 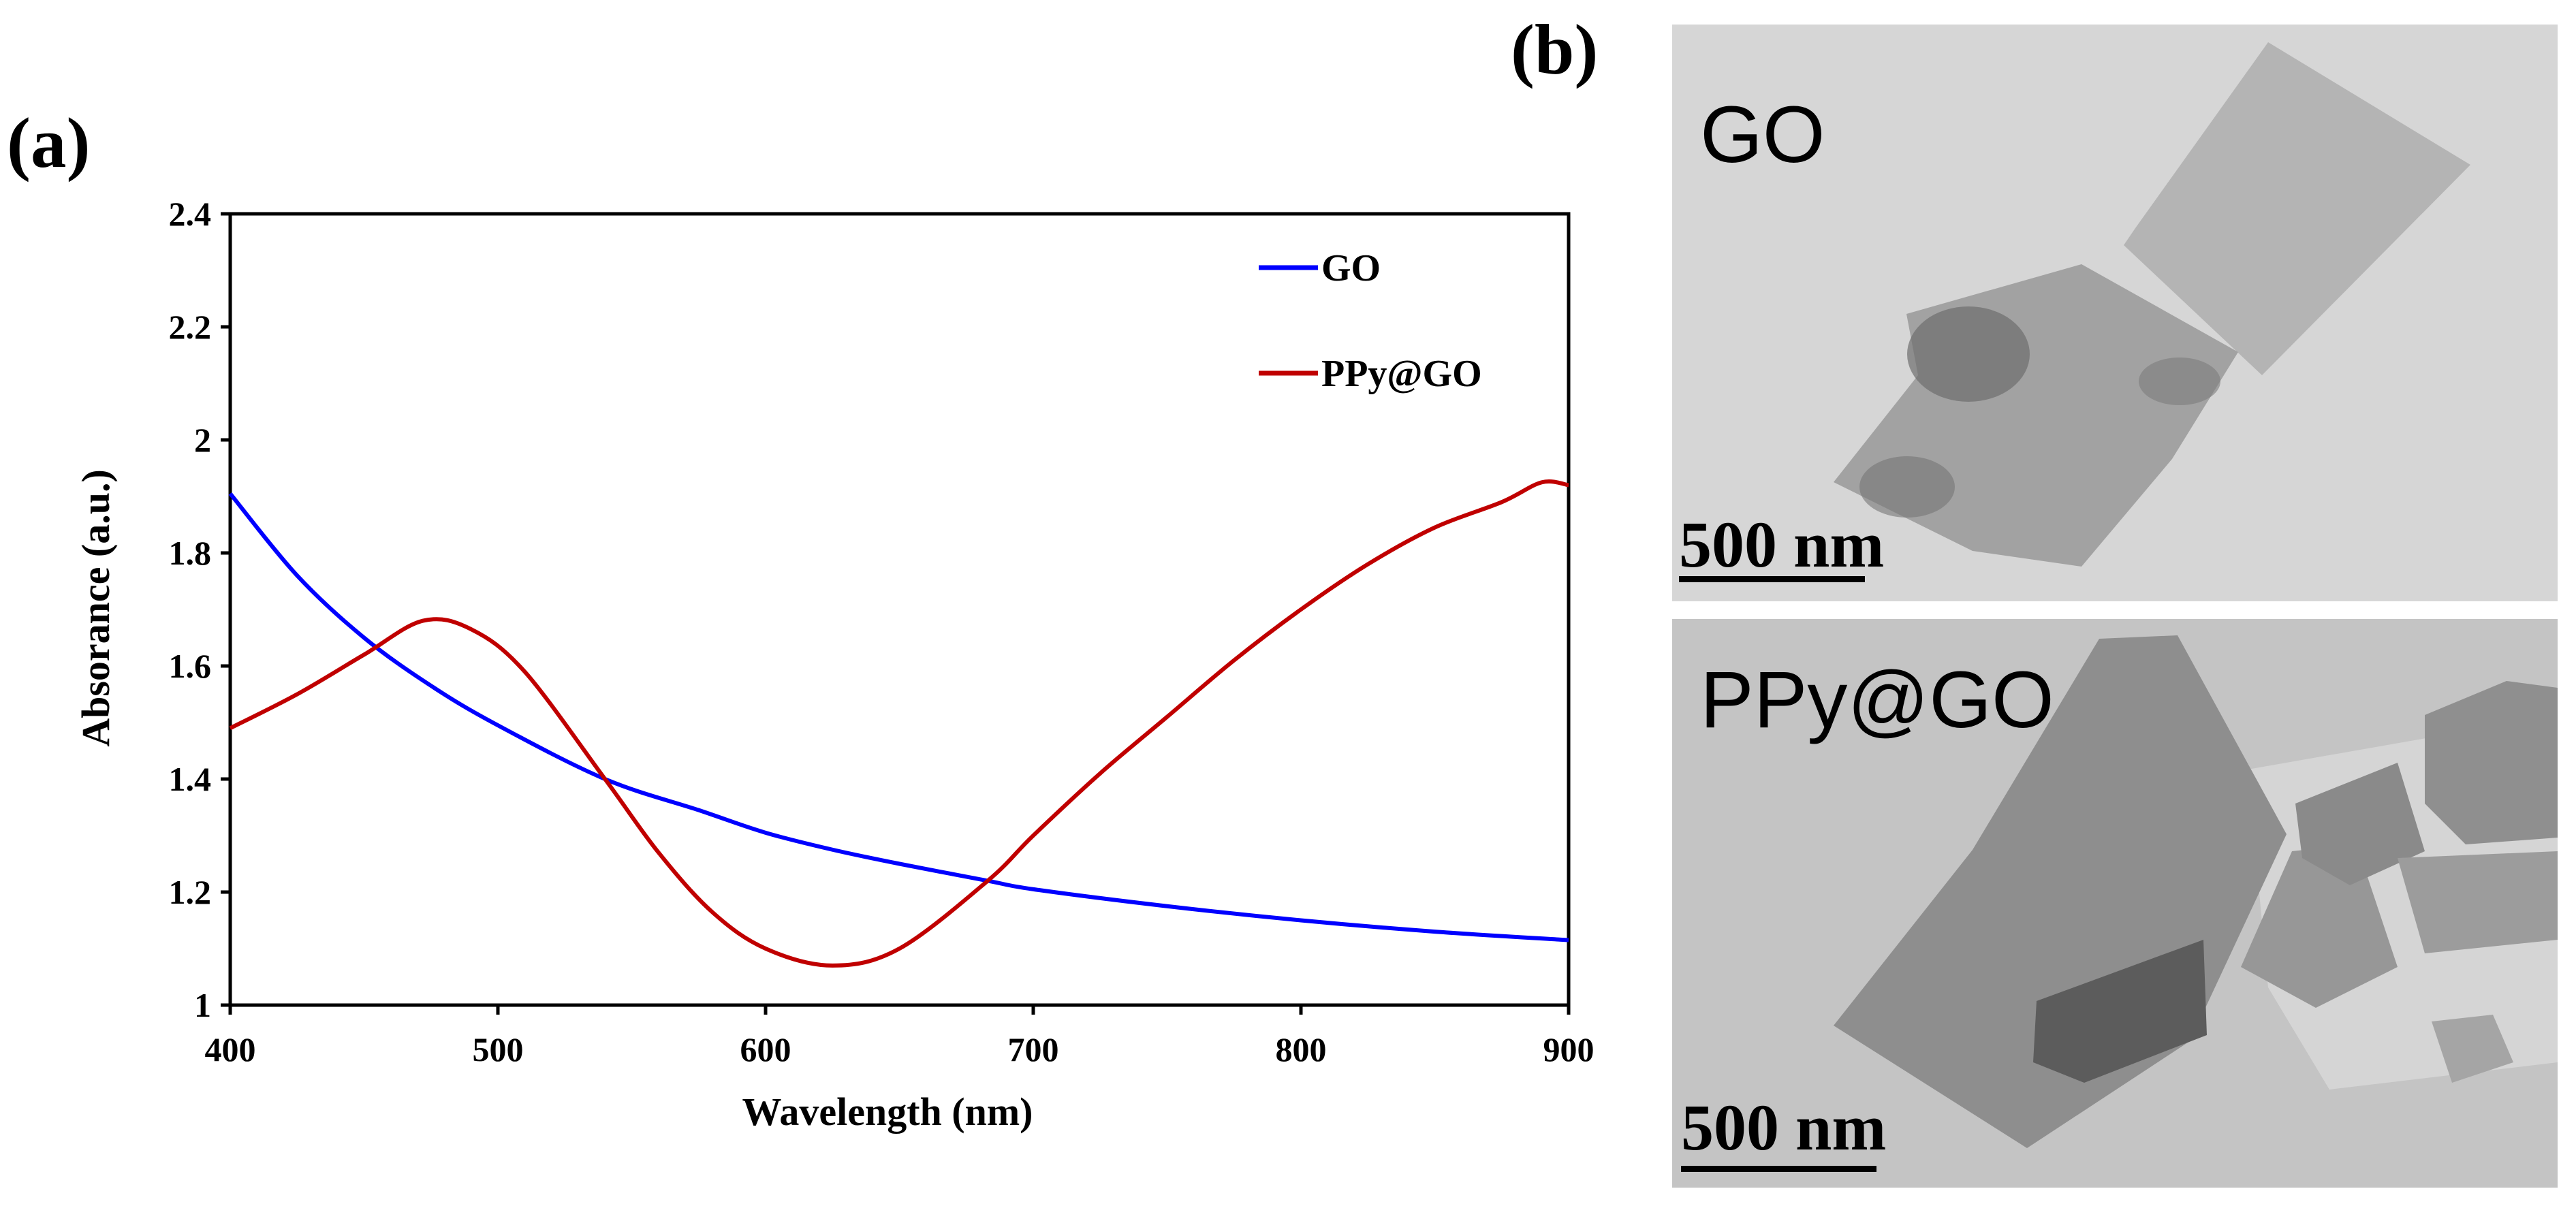 I want to click on y-tick-label: 1.8, so click(x=190, y=553).